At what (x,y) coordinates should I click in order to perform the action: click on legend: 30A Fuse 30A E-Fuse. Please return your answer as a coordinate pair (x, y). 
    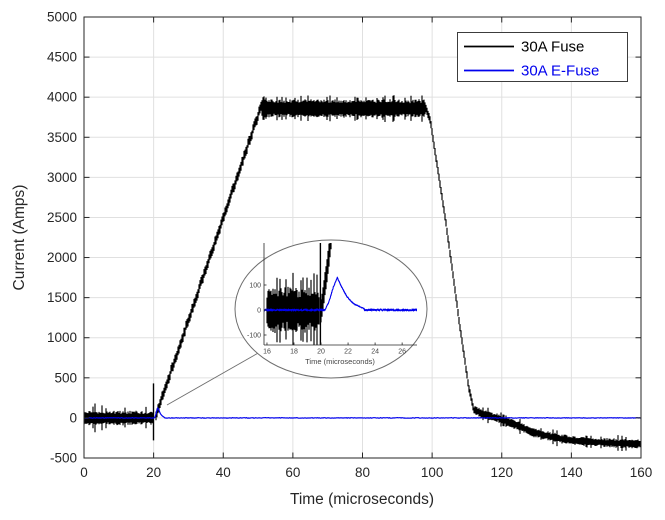
    Looking at the image, I should click on (542, 57).